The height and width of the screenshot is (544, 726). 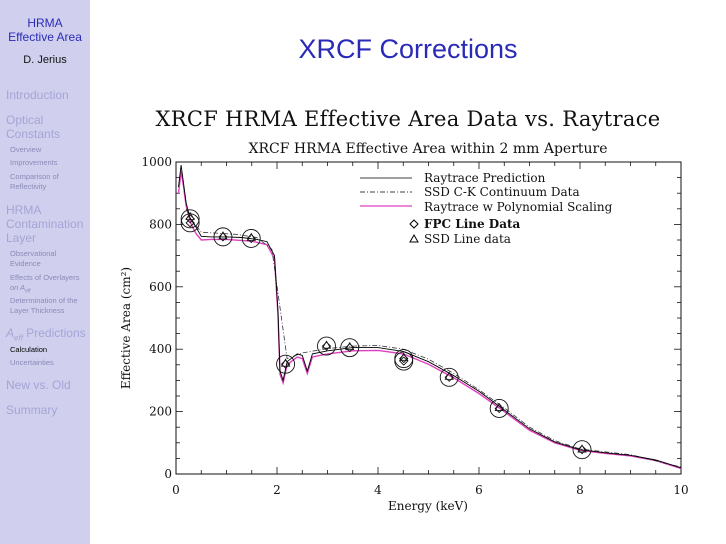 I want to click on nav-overview: Overview, so click(x=26, y=149).